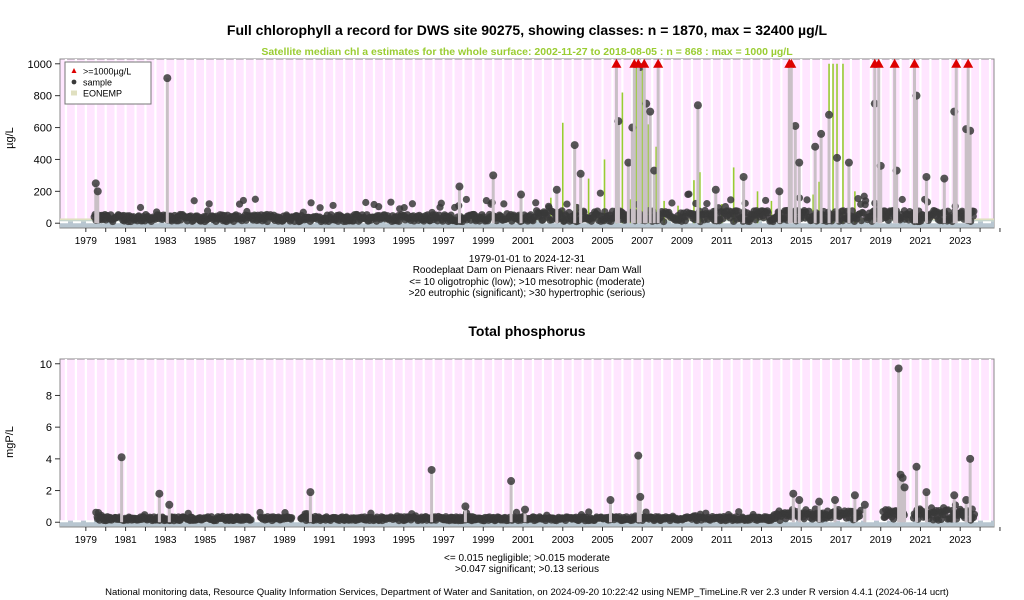 Image resolution: width=1024 pixels, height=600 pixels. I want to click on legend-label: sample, so click(97, 83).